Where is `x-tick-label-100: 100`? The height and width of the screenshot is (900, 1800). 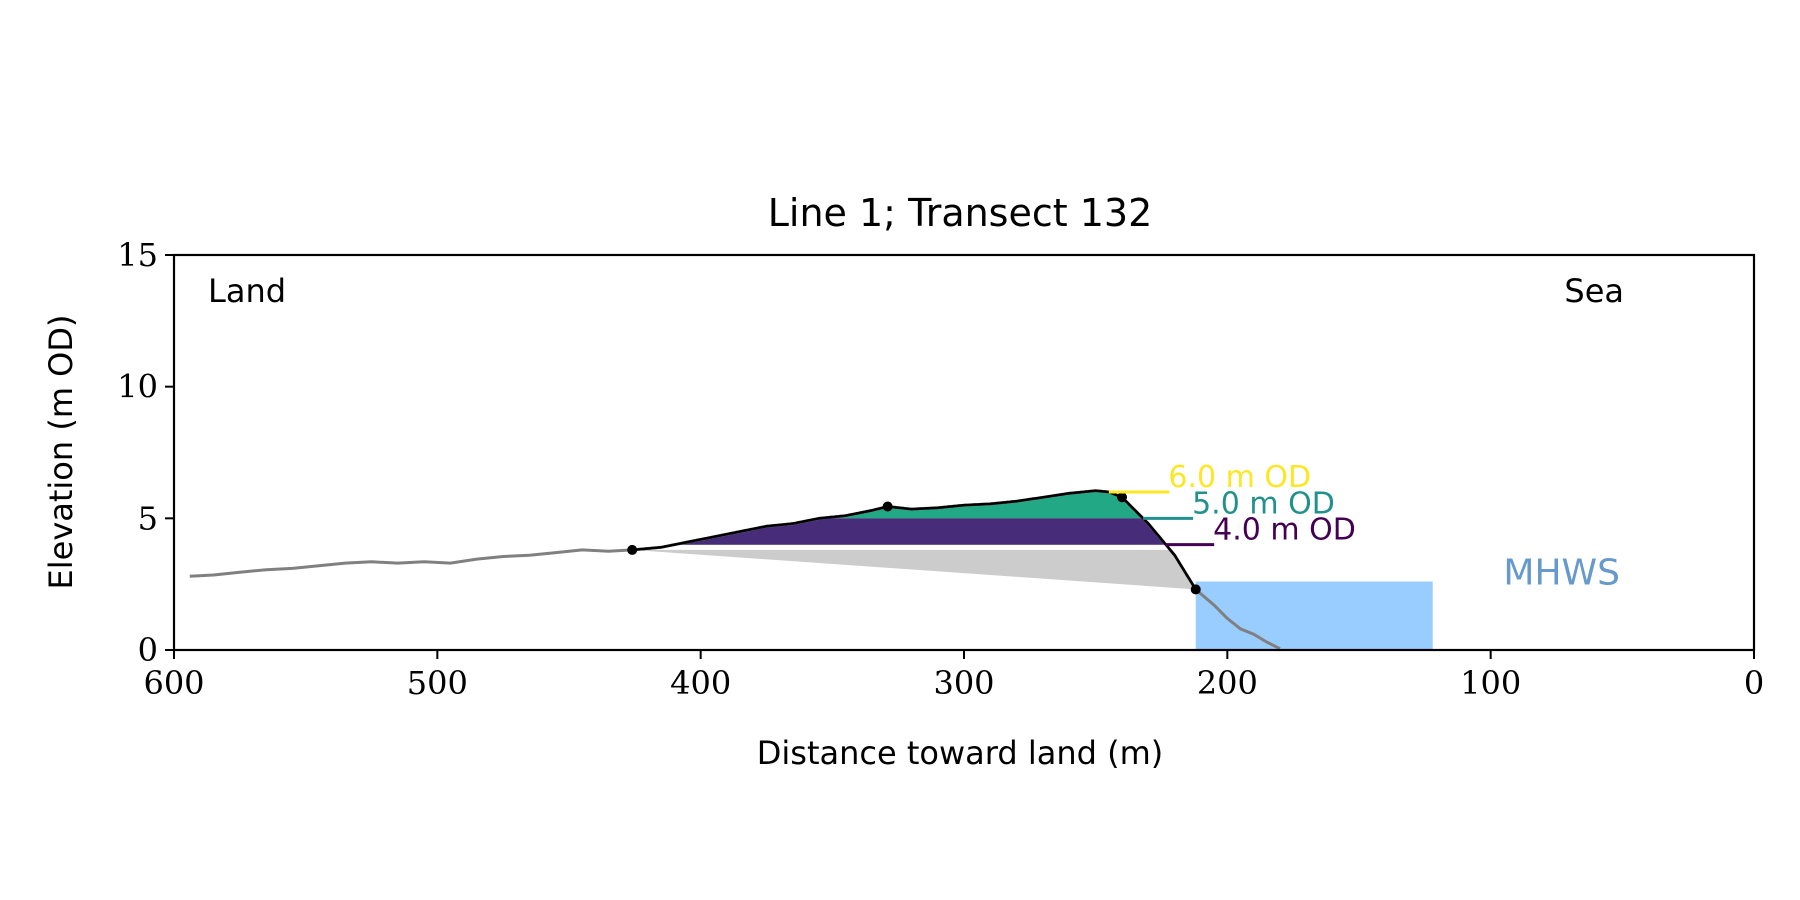
x-tick-label-100: 100 is located at coordinates (1490, 683).